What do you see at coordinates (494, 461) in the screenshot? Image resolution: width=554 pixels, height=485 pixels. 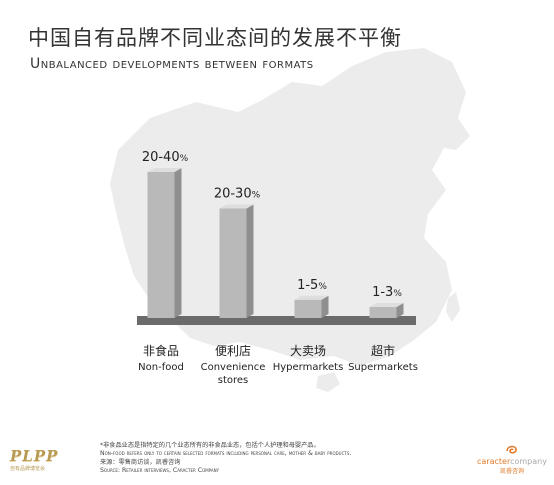 I see `caracter-name-a: caracter` at bounding box center [494, 461].